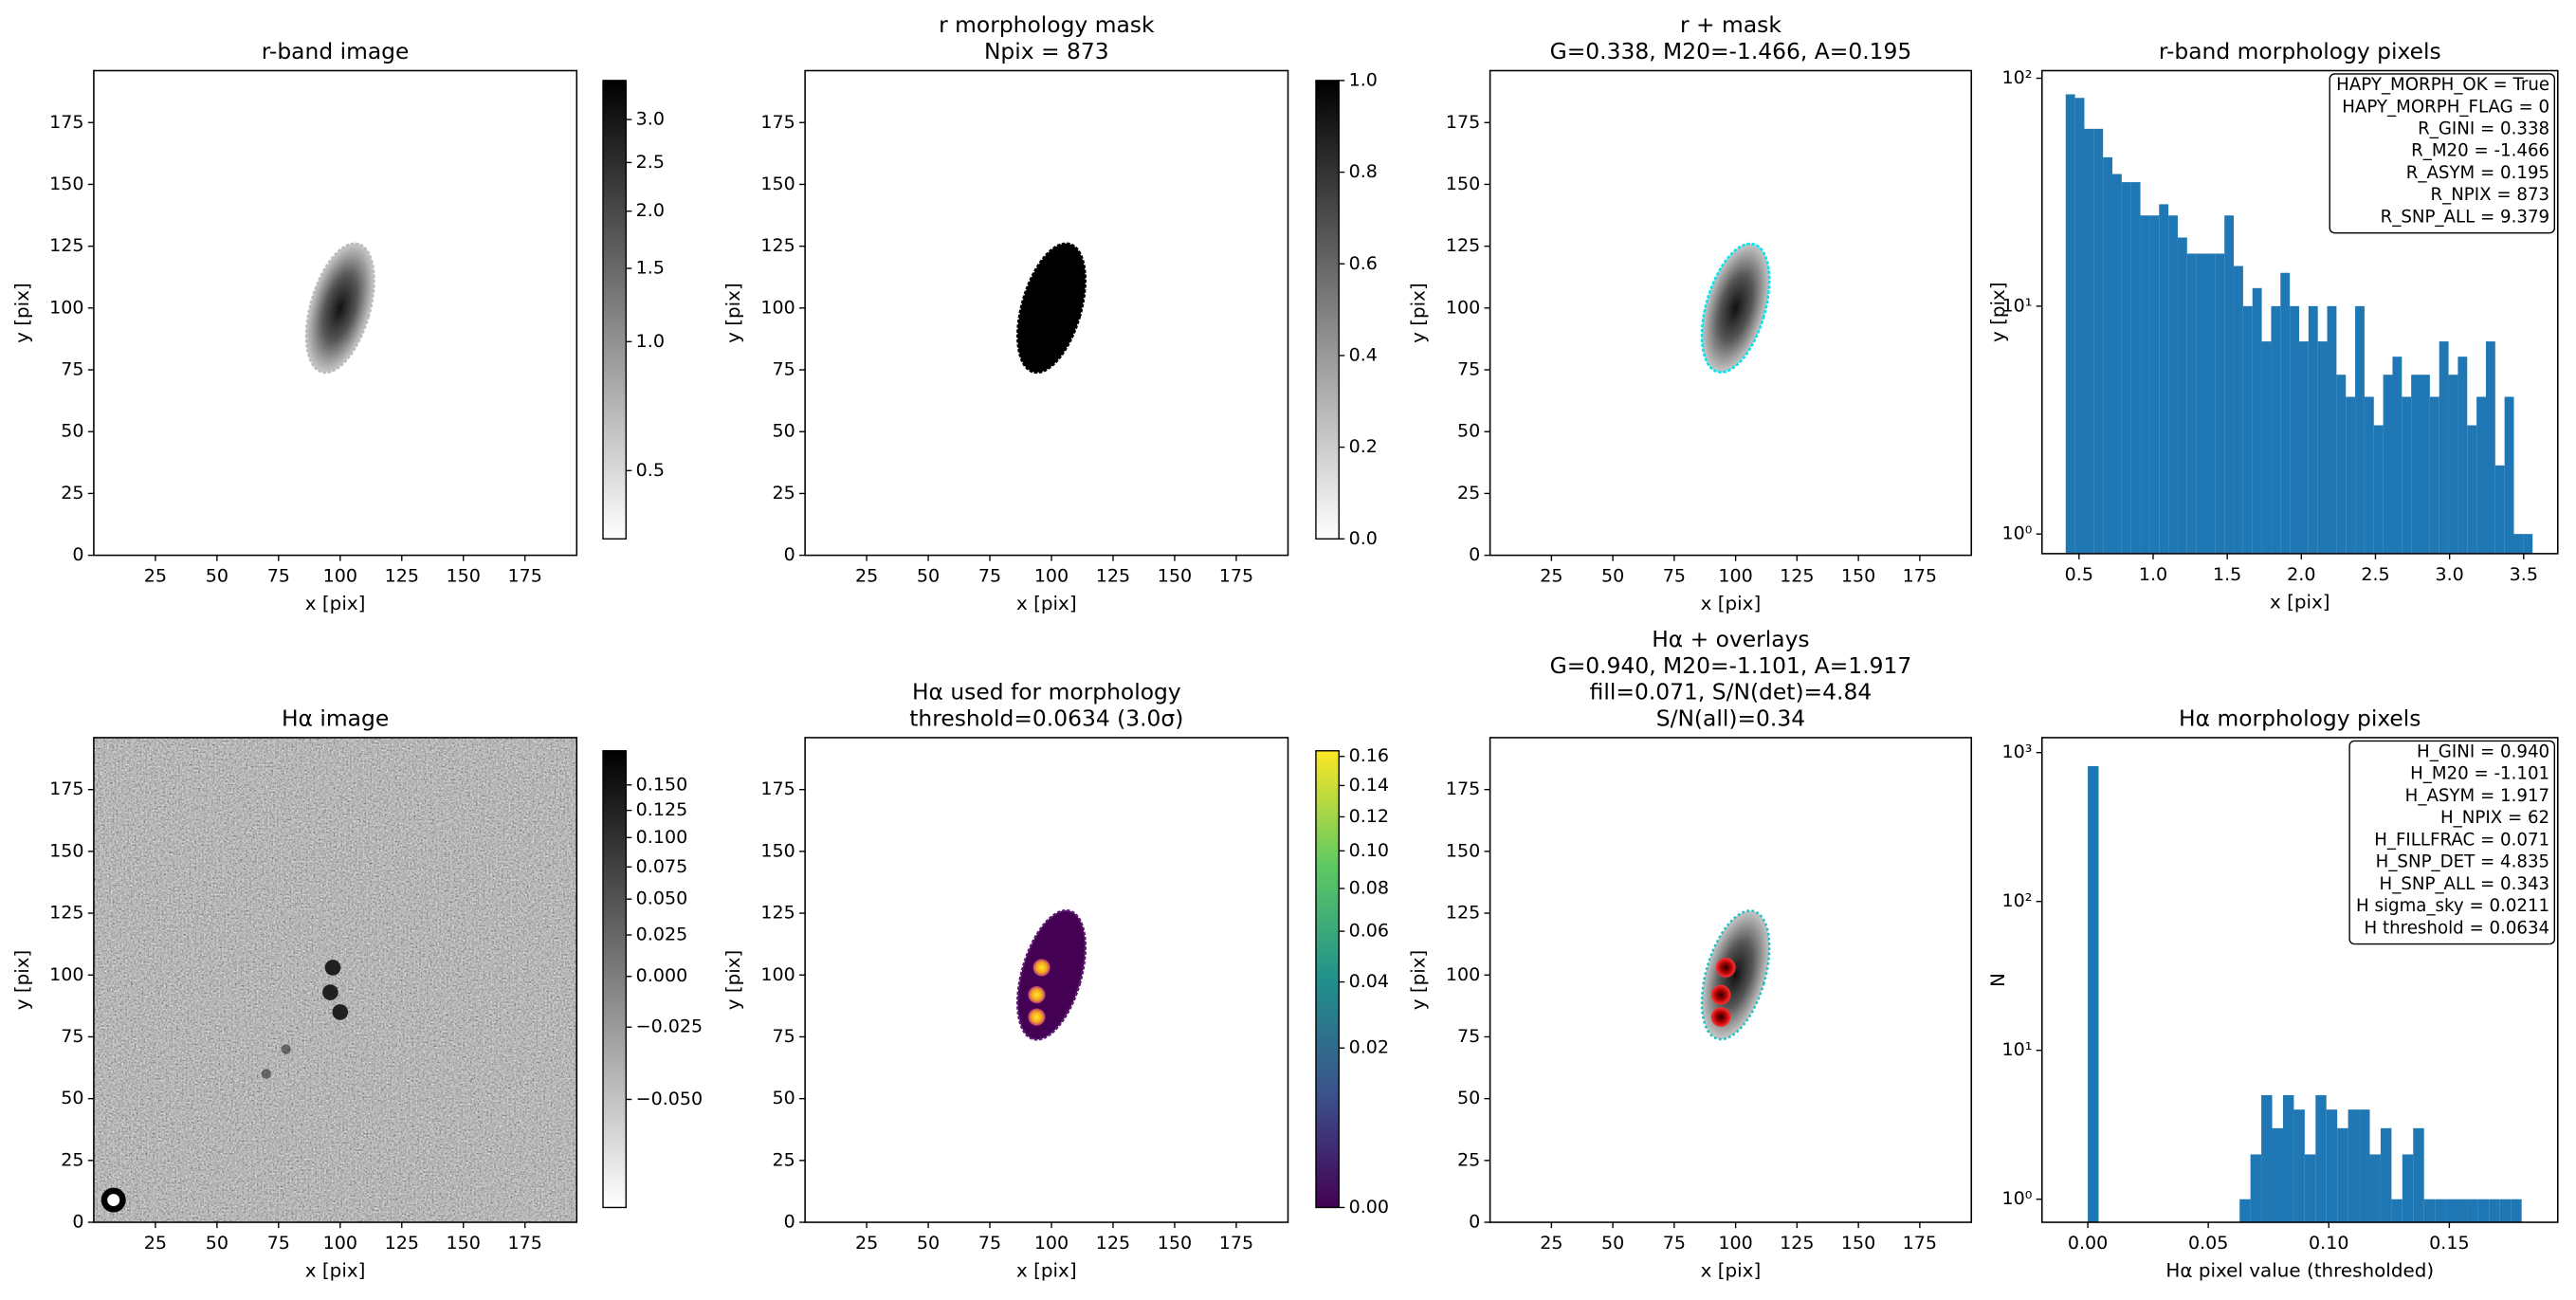 This screenshot has height=1300, width=2576. Describe the element at coordinates (2088, 1243) in the screenshot. I see `x-tick-label: 0.00` at that location.